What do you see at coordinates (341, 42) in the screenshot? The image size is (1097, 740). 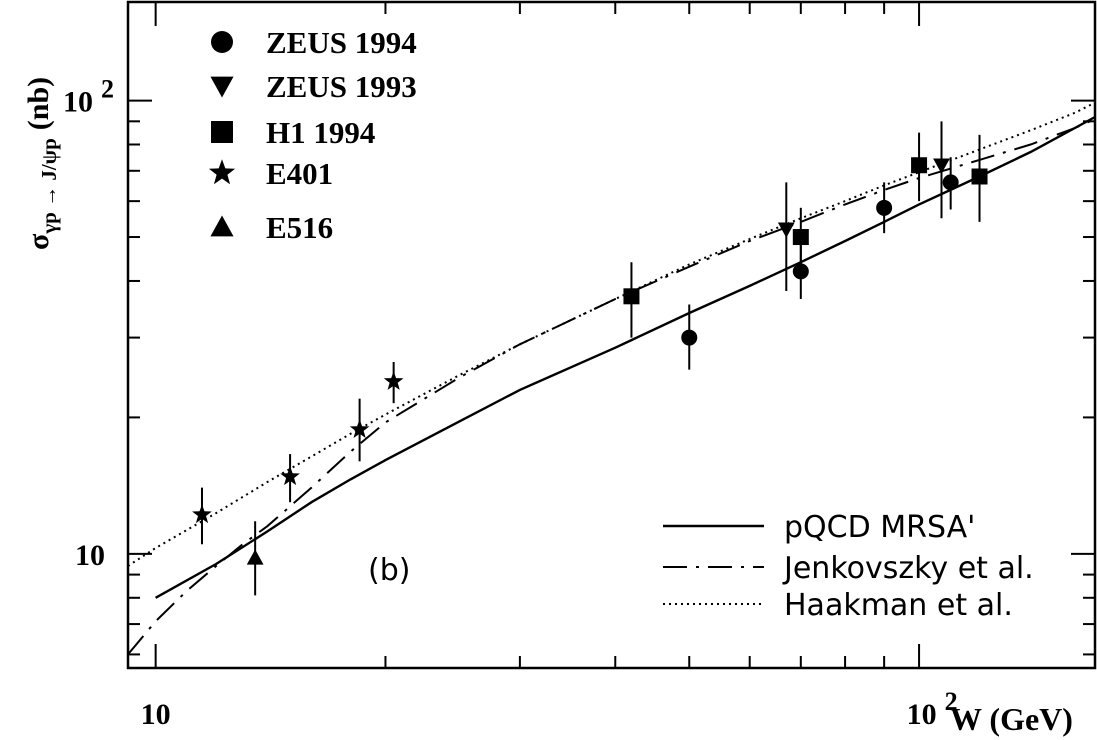 I see `legend-label: ZEUS 1994` at bounding box center [341, 42].